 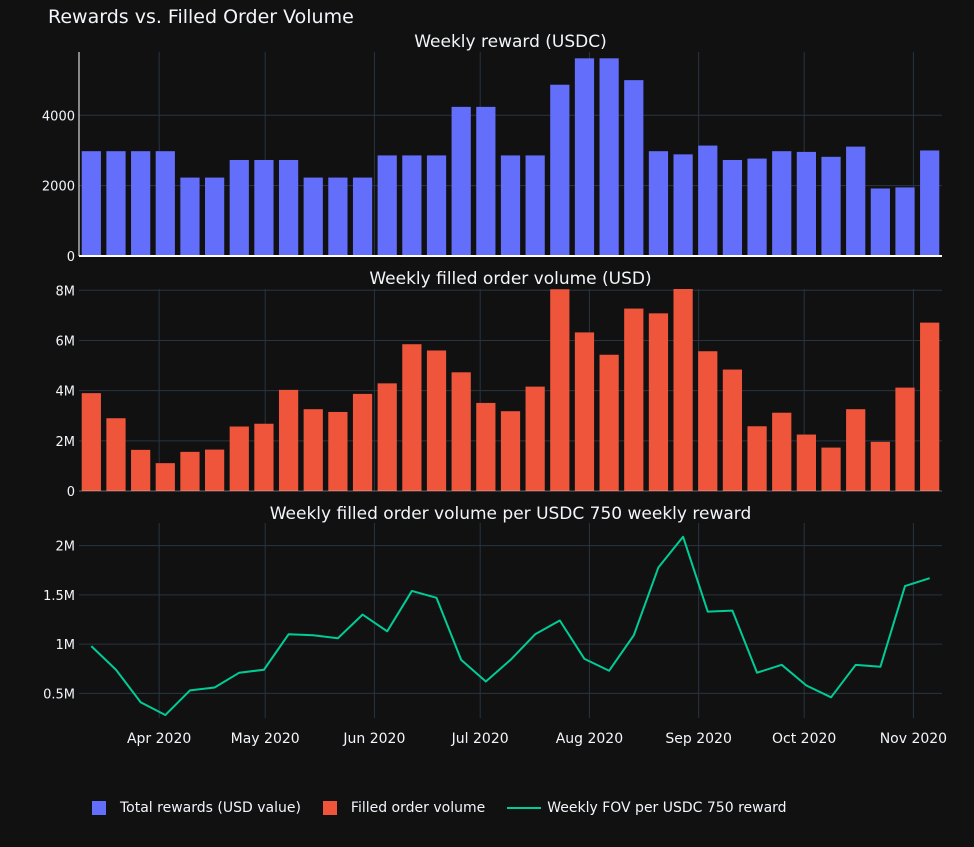 I want to click on legend-item-volume: Filled order volume, so click(x=404, y=808).